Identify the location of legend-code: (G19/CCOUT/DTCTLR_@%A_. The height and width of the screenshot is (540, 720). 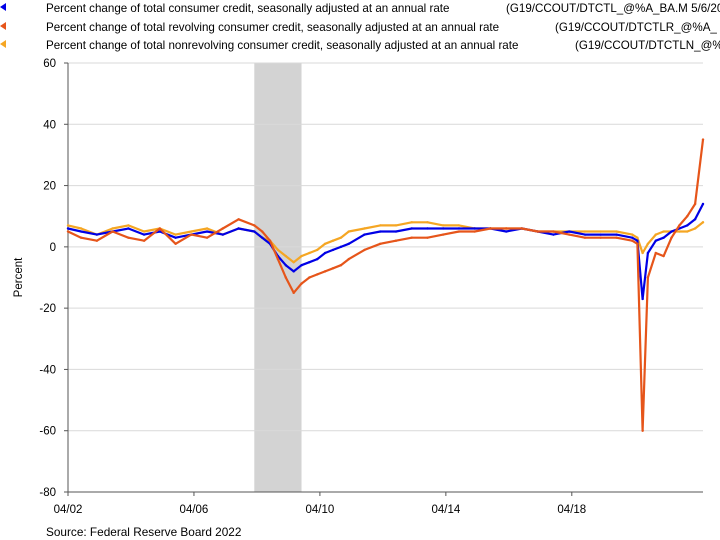
(636, 27).